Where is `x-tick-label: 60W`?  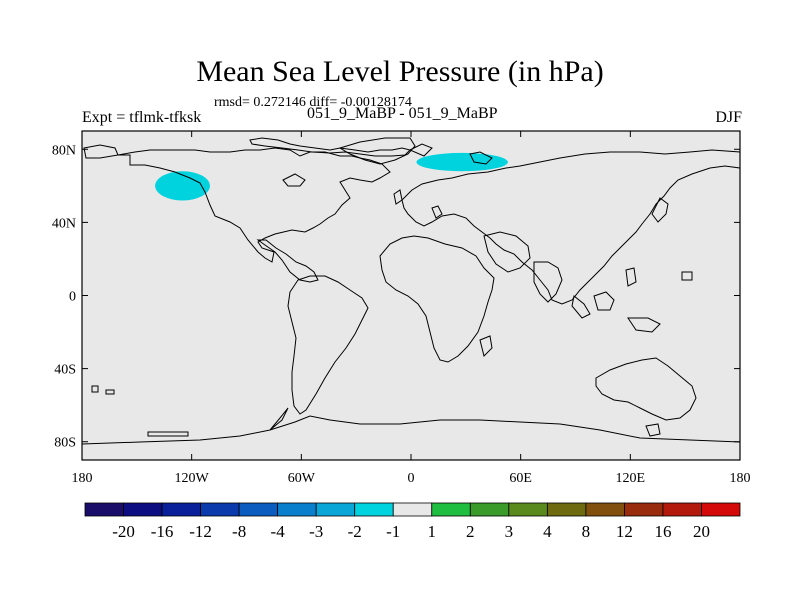 x-tick-label: 60W is located at coordinates (302, 478).